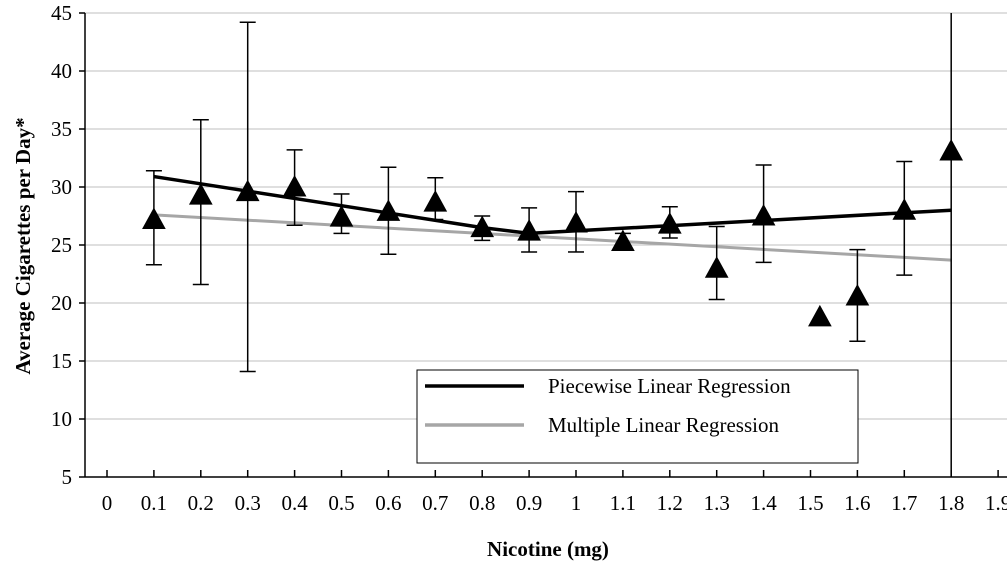  Describe the element at coordinates (810, 503) in the screenshot. I see `x-tick-label: 1.5` at that location.